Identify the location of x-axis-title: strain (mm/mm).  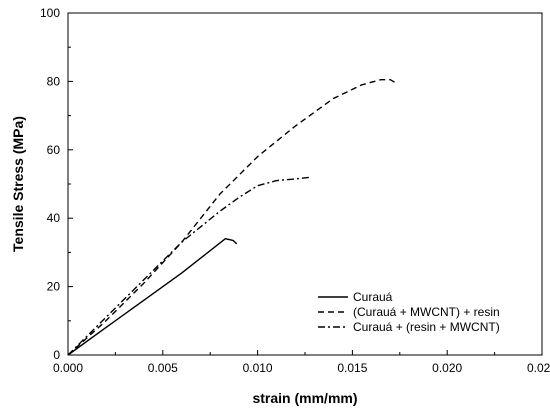
(304, 398).